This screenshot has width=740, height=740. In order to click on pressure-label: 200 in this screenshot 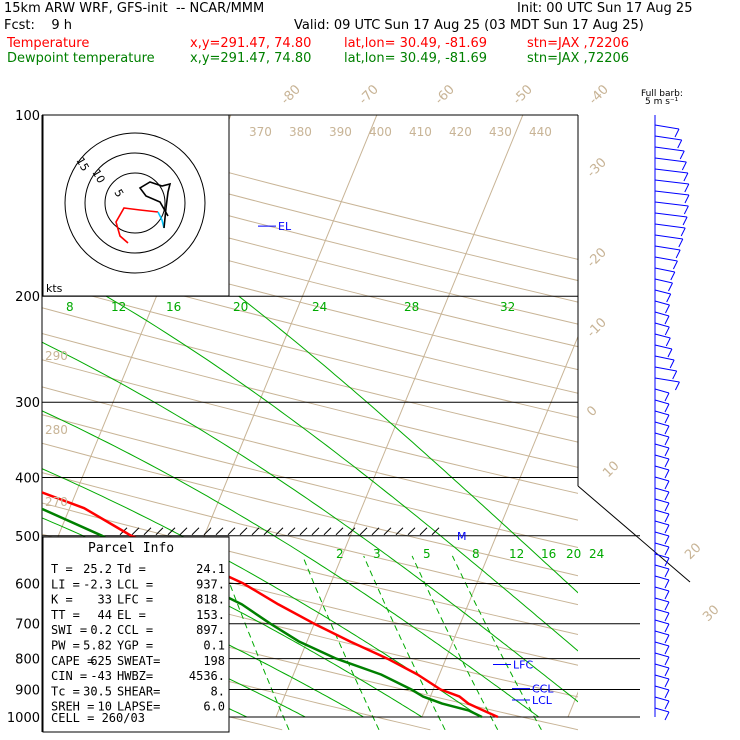, I will do `click(27, 297)`.